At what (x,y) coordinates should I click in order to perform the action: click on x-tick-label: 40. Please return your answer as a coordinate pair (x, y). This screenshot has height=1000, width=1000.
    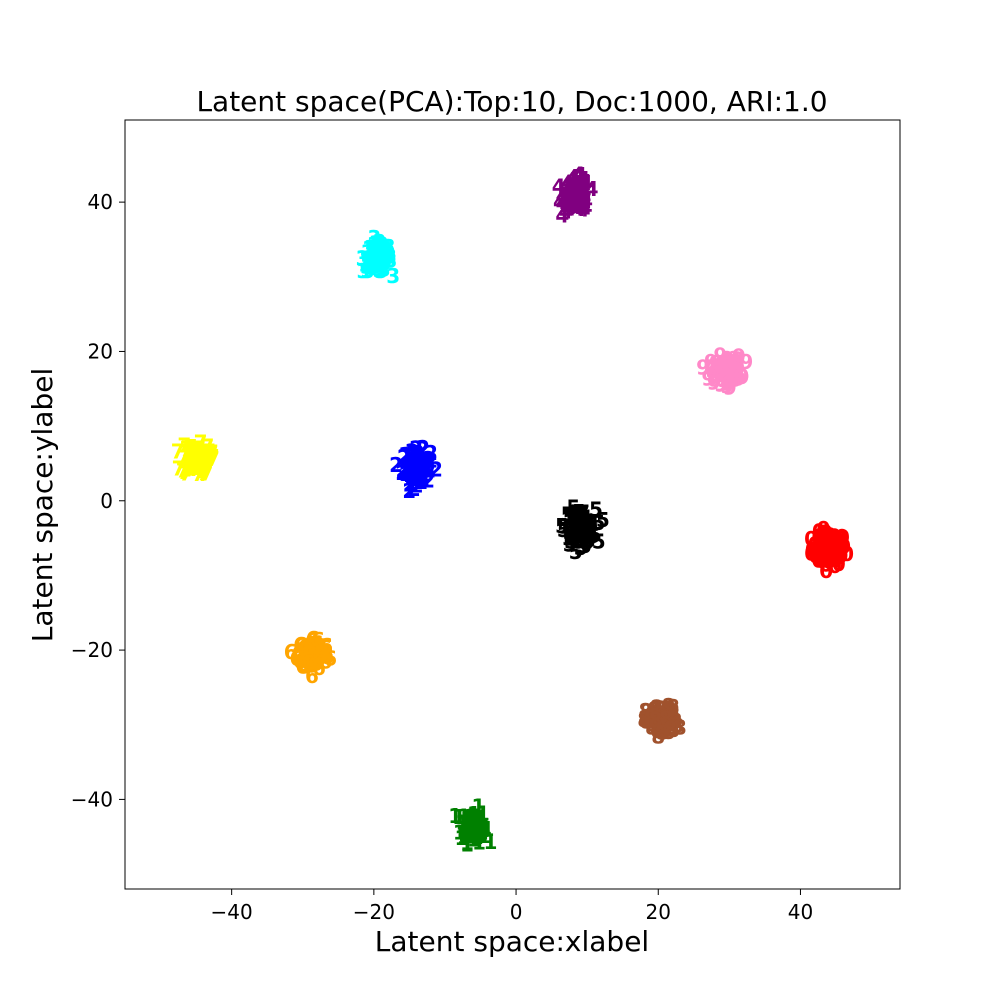
    Looking at the image, I should click on (800, 912).